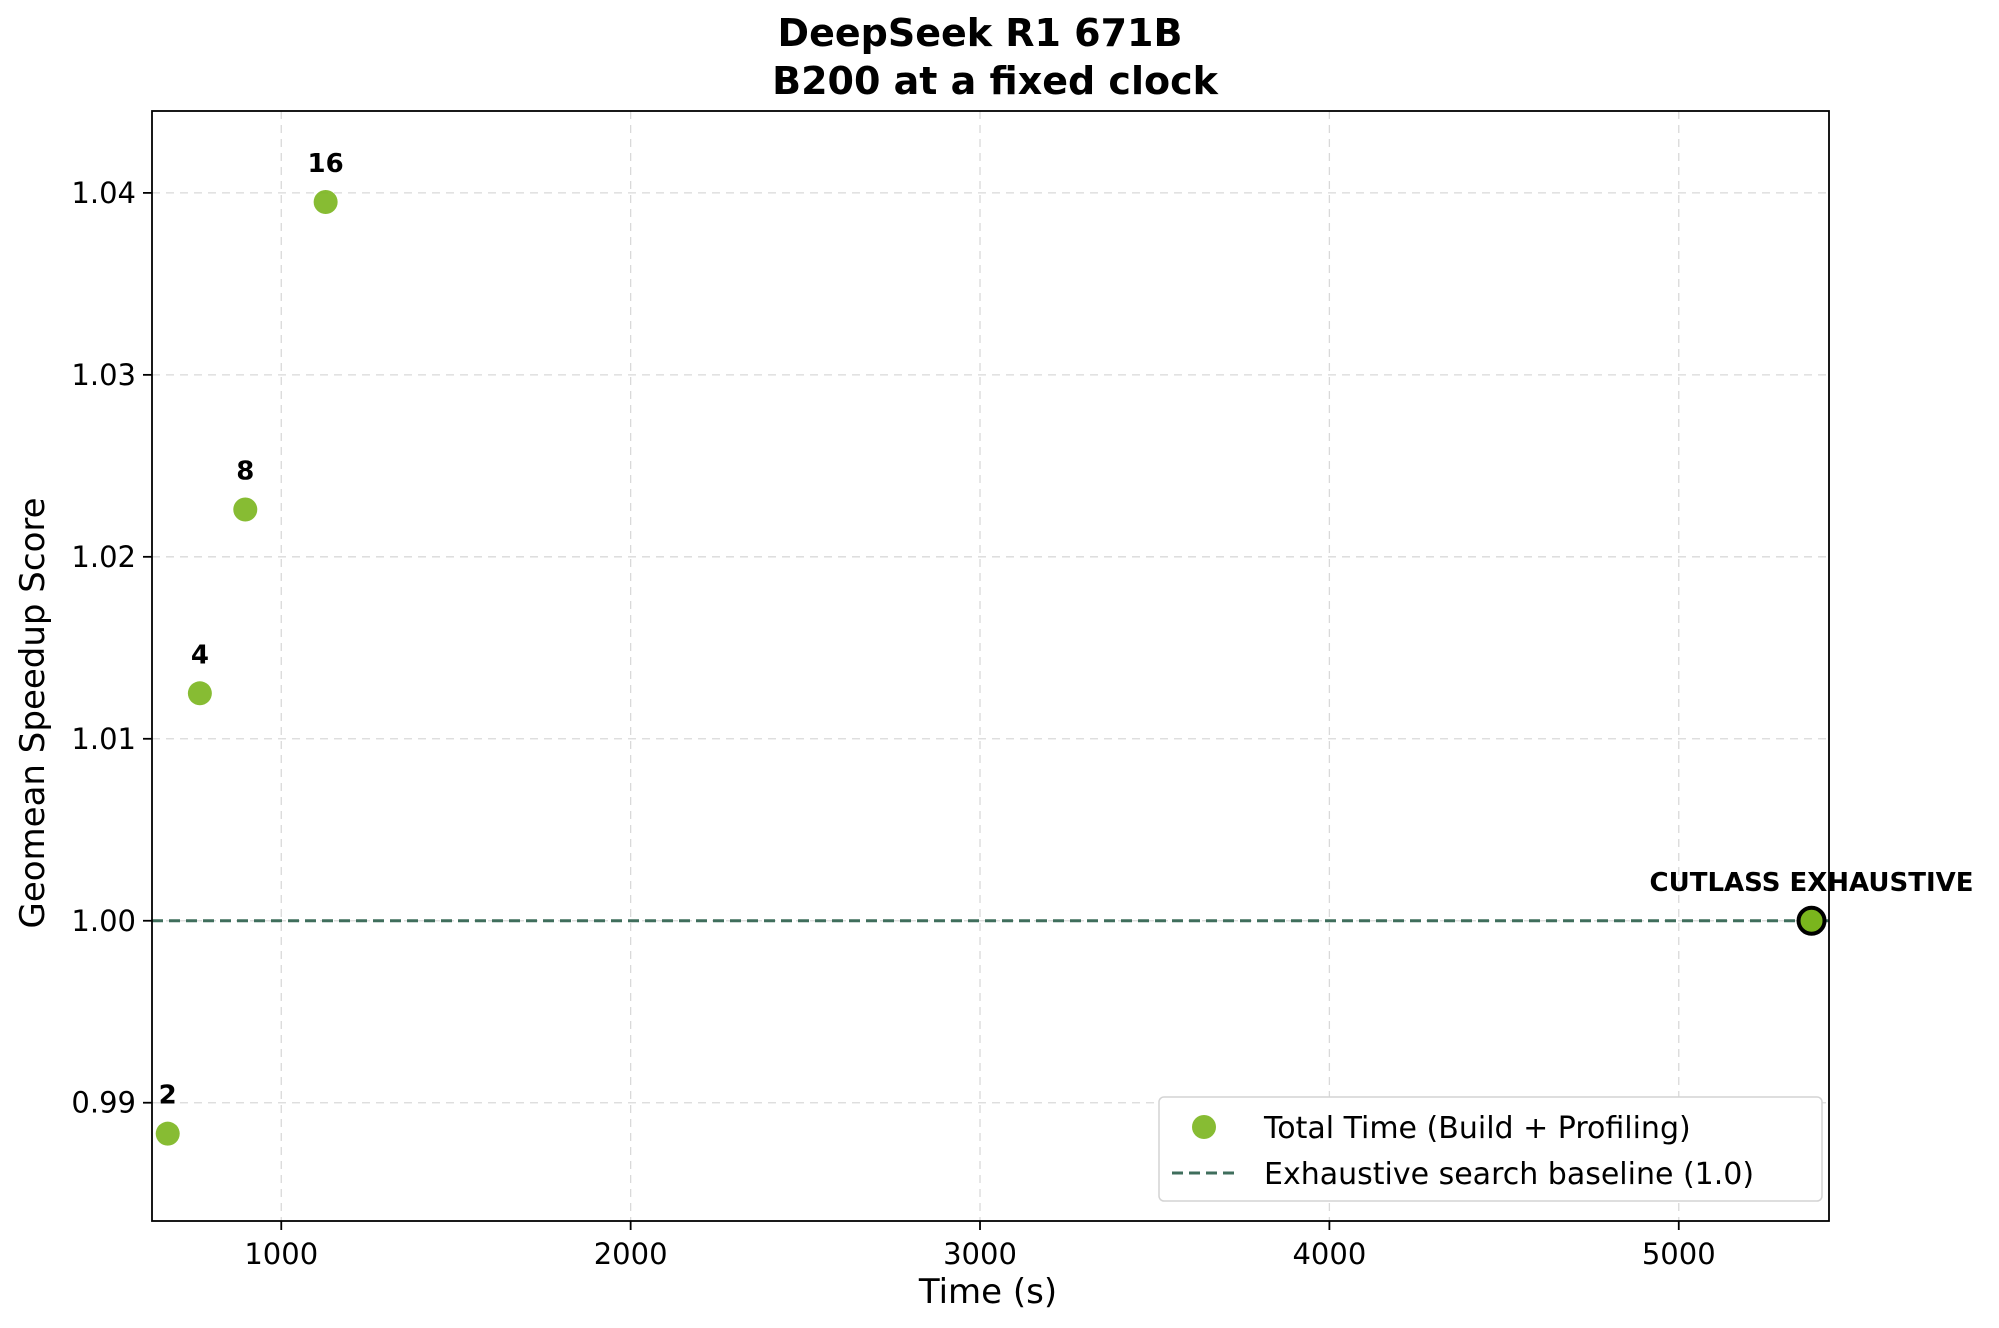  I want to click on y-axis-label: Geomean Speedup Score, so click(33, 712).